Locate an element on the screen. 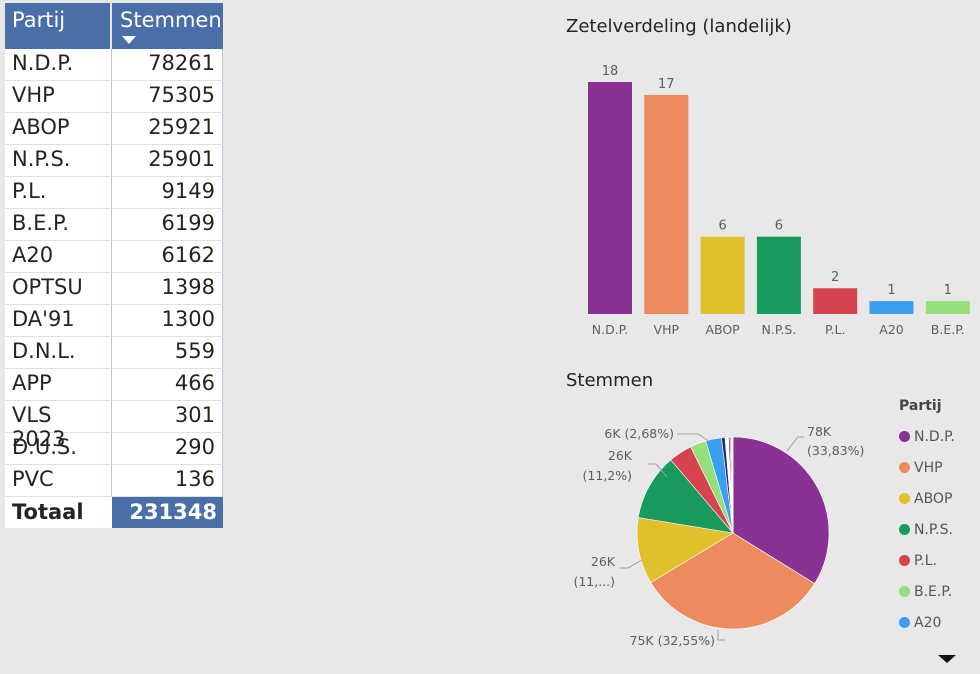  table-row: ABOP 25921 is located at coordinates (114, 129).